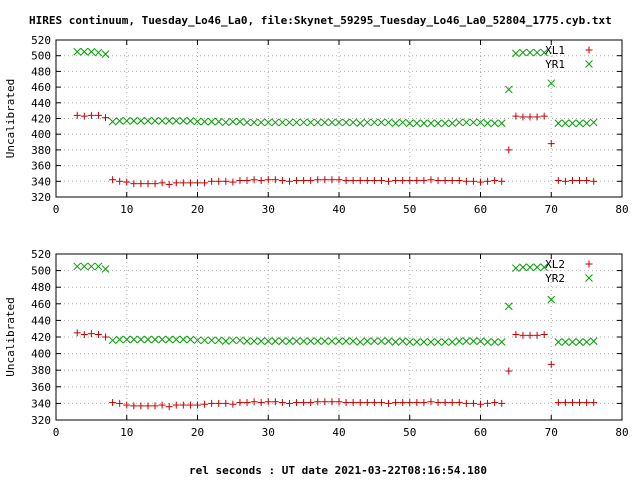 The height and width of the screenshot is (485, 640). I want to click on y-tick-label: 440, so click(41, 320).